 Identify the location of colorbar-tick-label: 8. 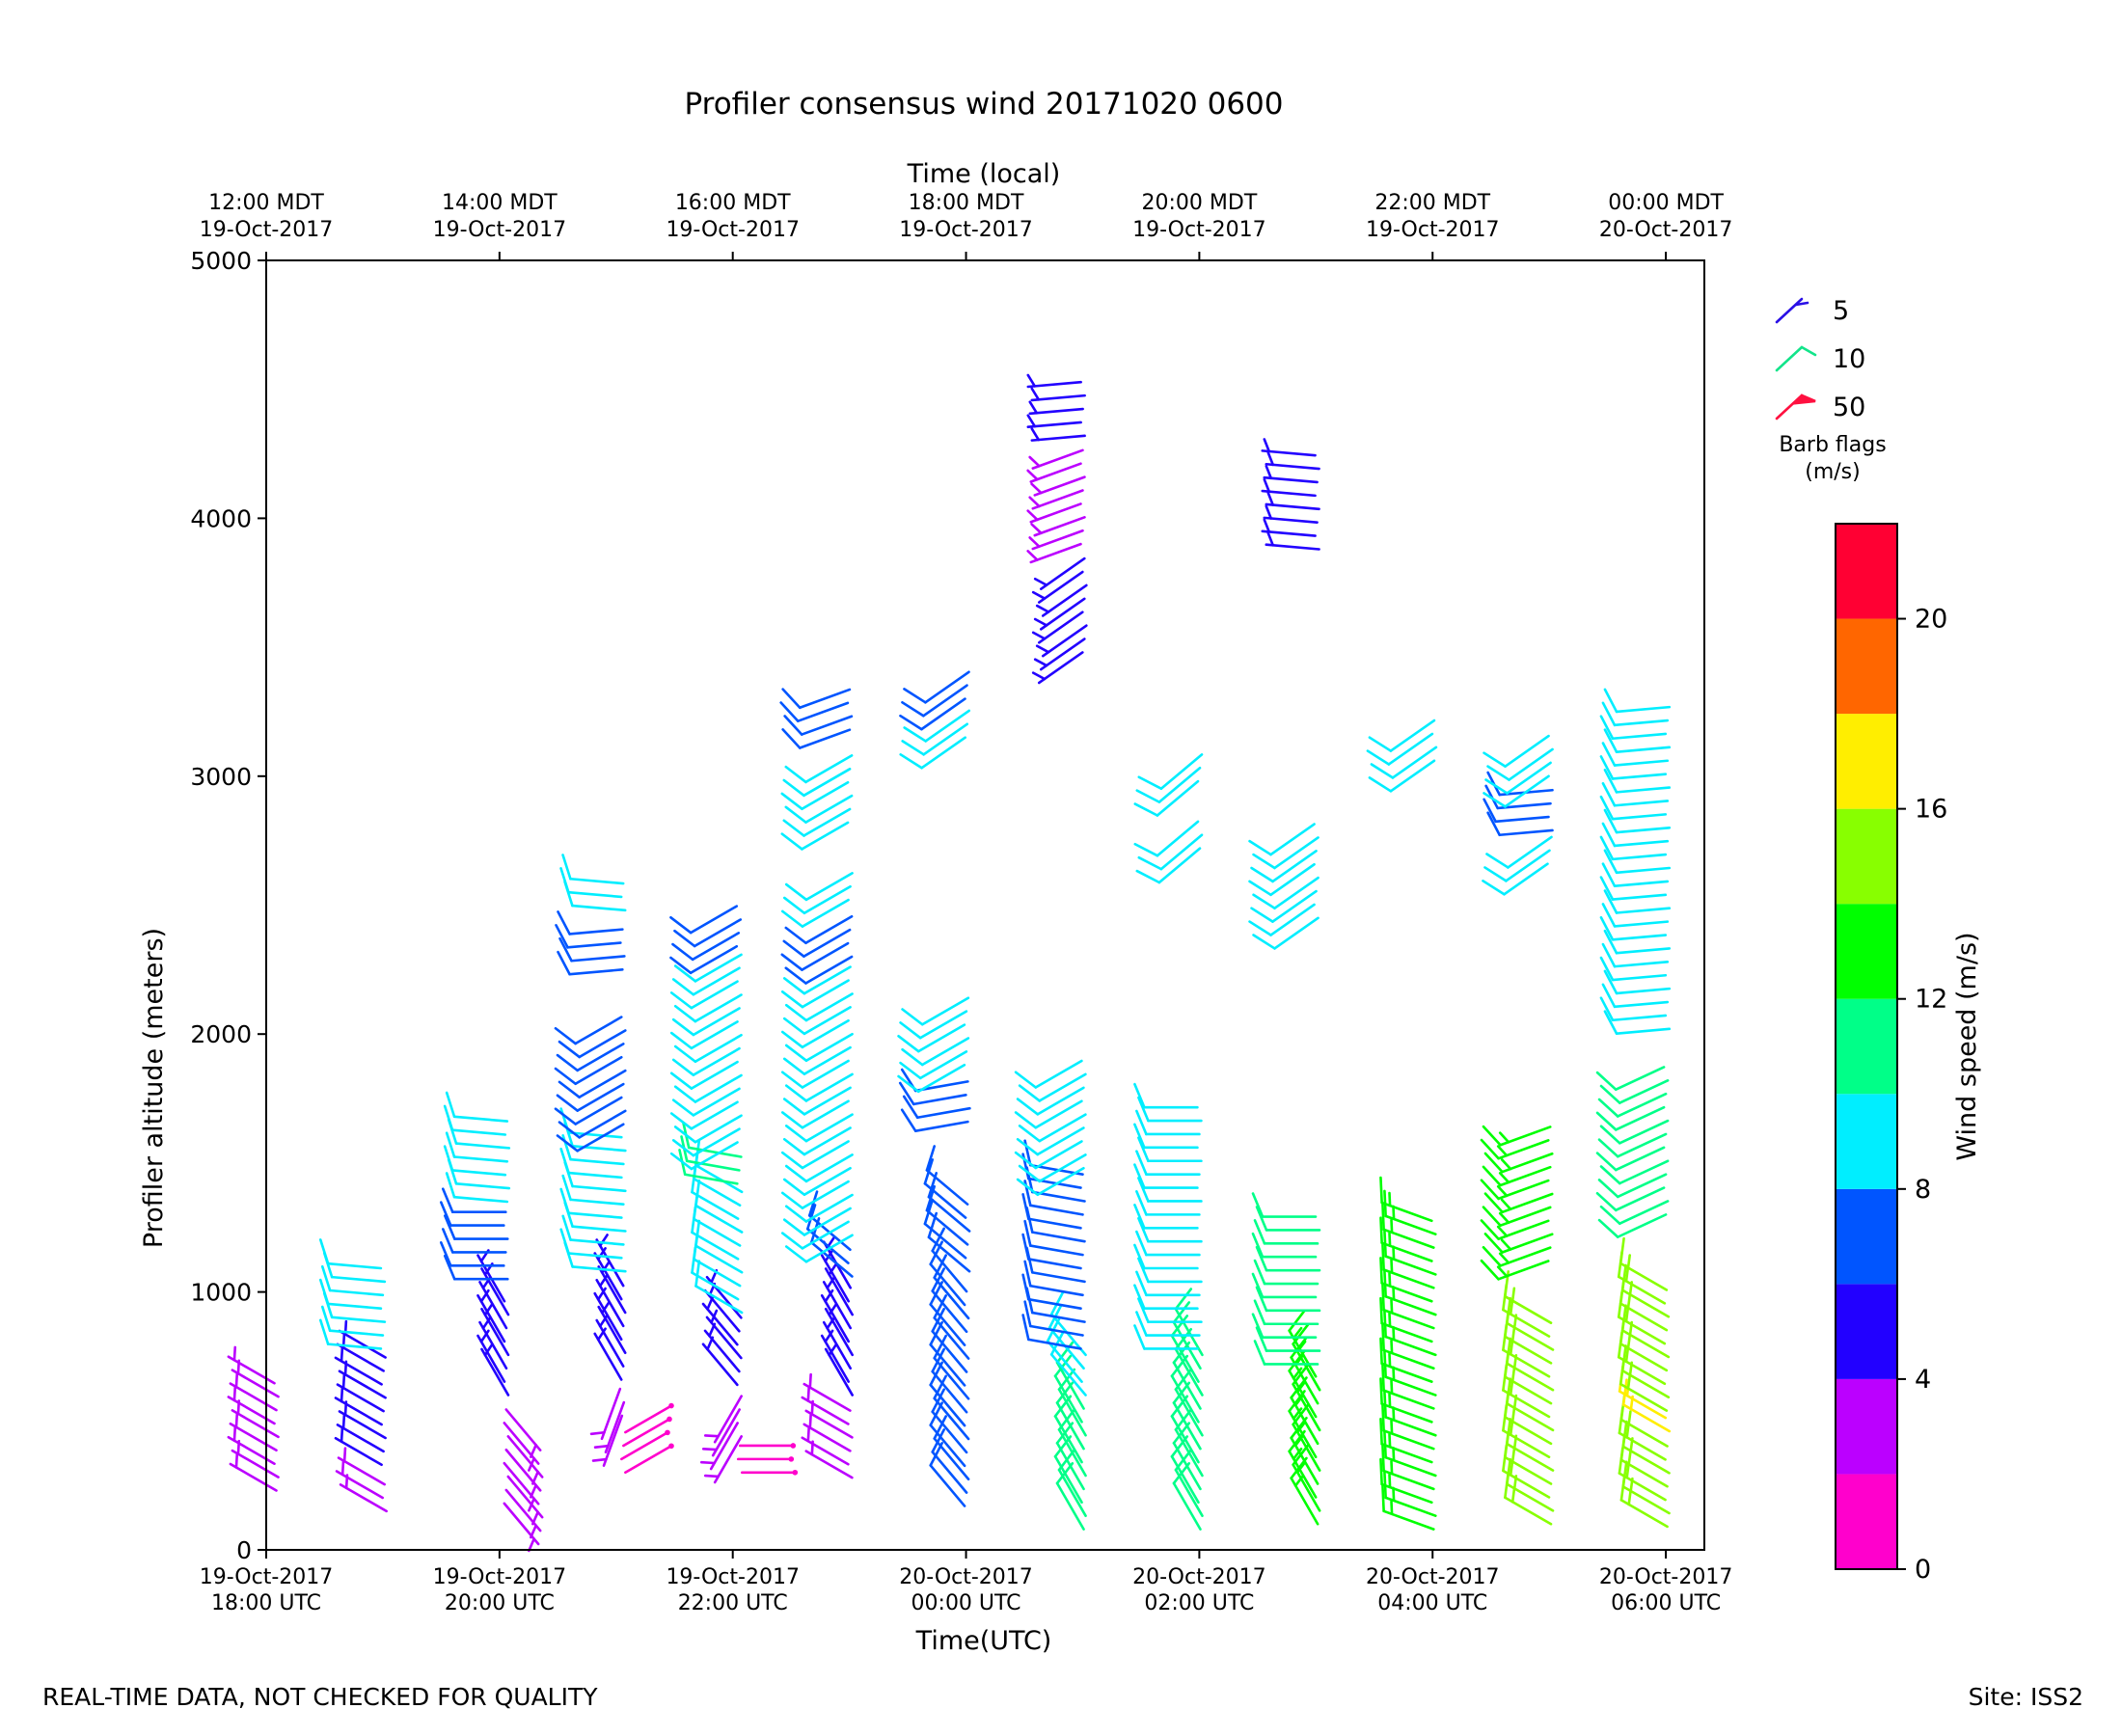
(1923, 1190).